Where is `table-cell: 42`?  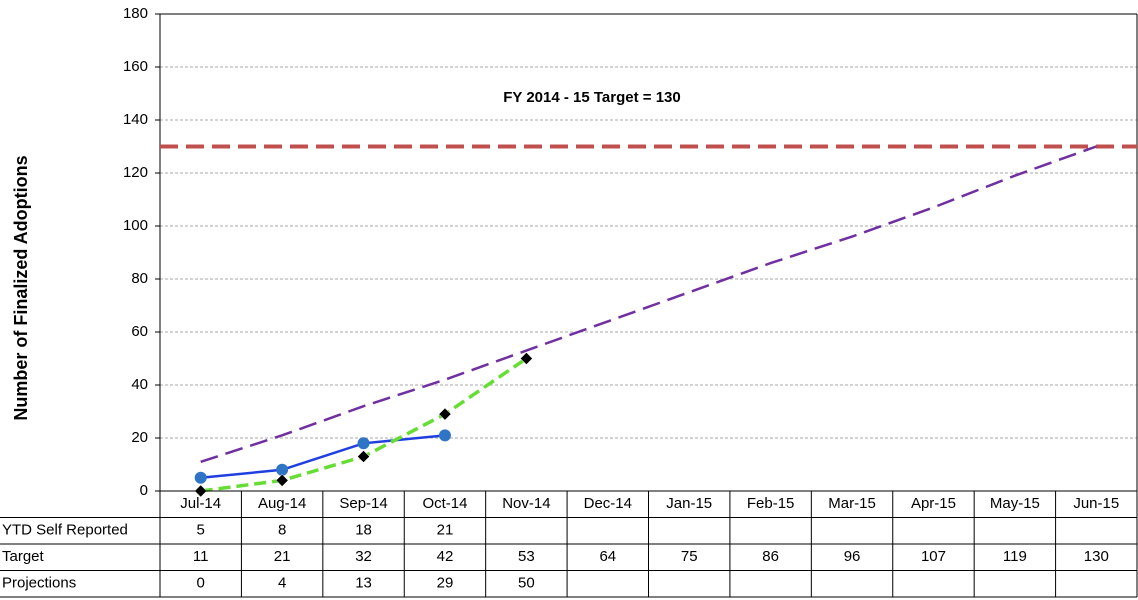
table-cell: 42 is located at coordinates (445, 556).